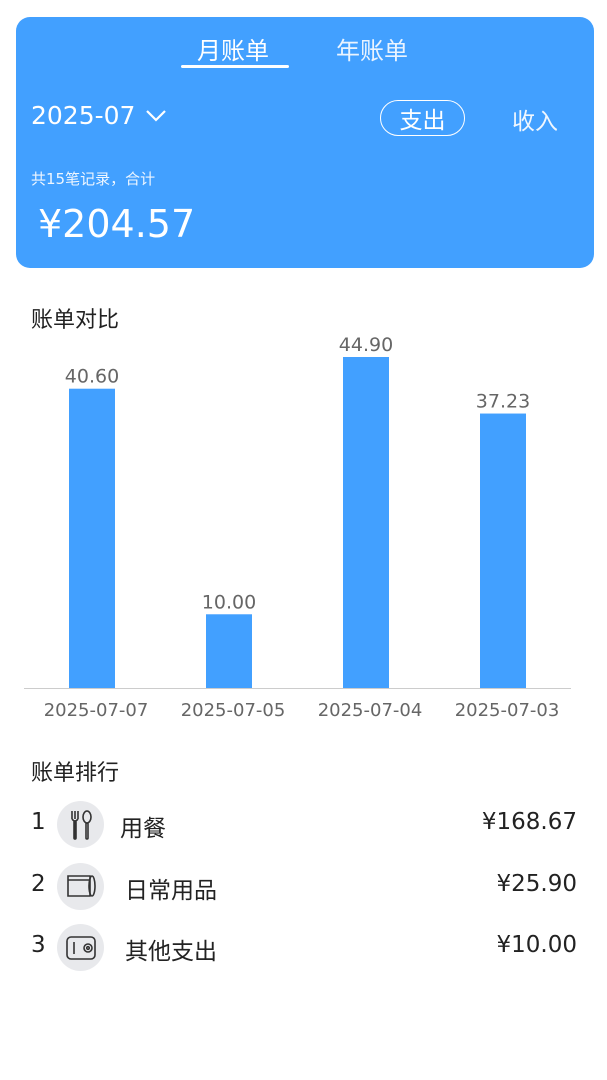 Image resolution: width=607 pixels, height=1080 pixels. What do you see at coordinates (303, 824) in the screenshot?
I see `ranking-item: 1 用餐 ¥168.67` at bounding box center [303, 824].